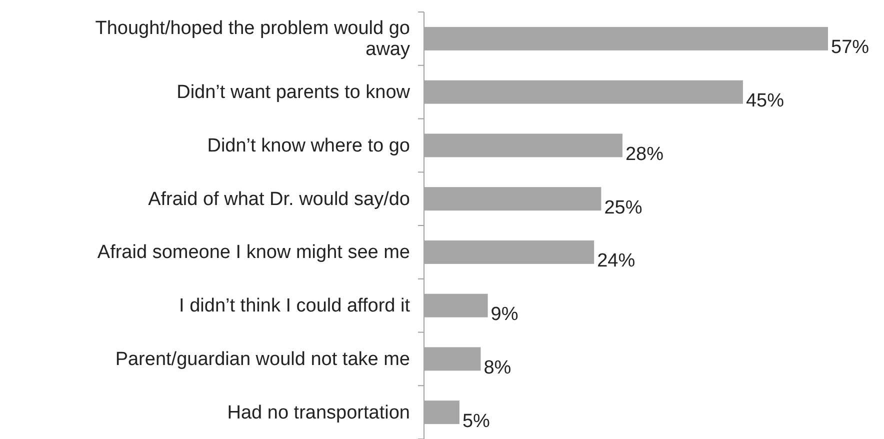  Describe the element at coordinates (318, 412) in the screenshot. I see `y-tick-label: Had no transportation` at that location.